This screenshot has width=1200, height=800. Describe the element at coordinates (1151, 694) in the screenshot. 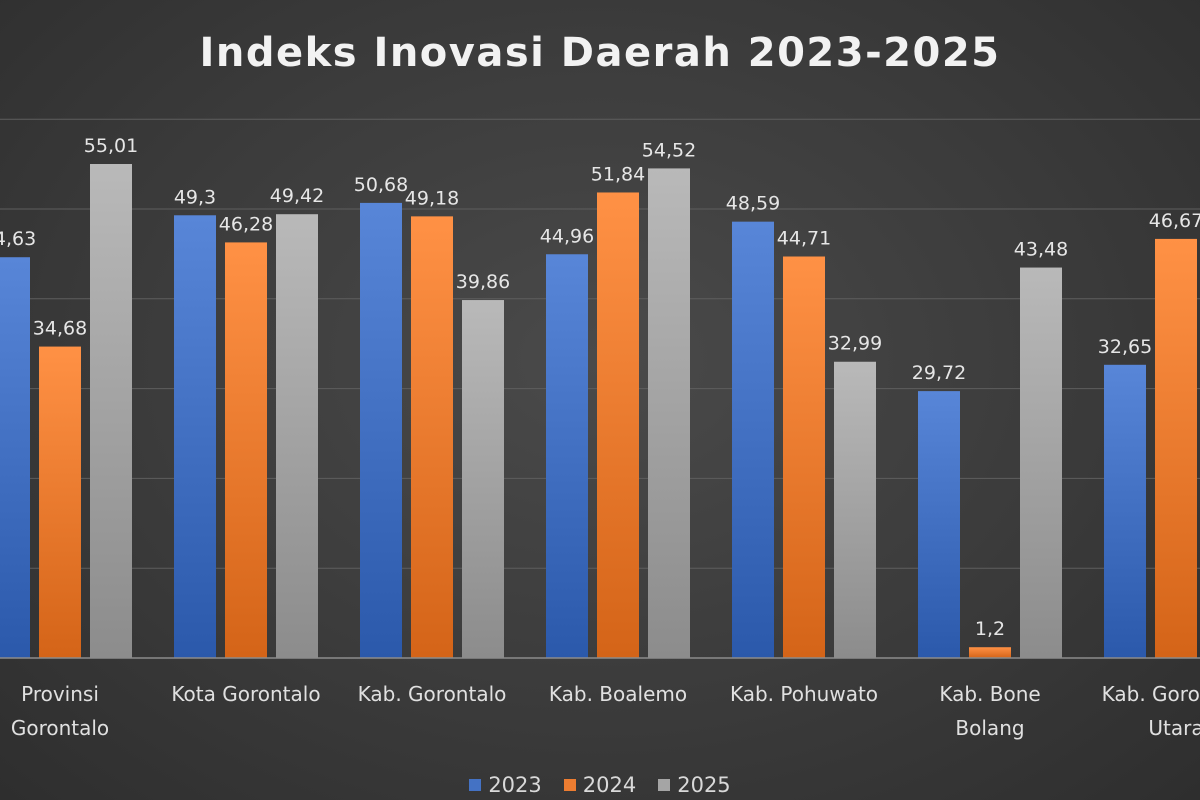

I see `category-label-6-0: Kab. Gorontalo` at that location.